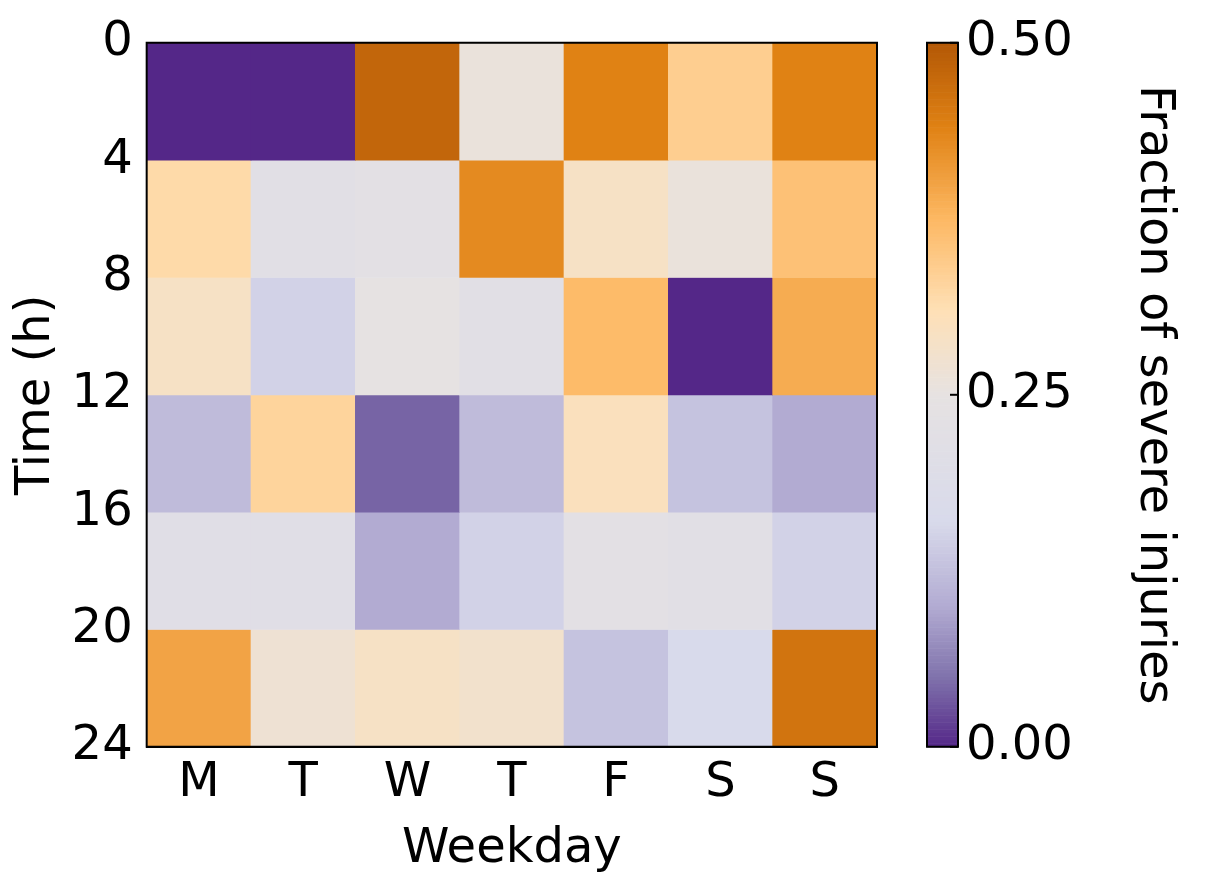 The width and height of the screenshot is (1205, 895). I want to click on color-bar-title: Fraction of severe injuries, so click(1157, 395).